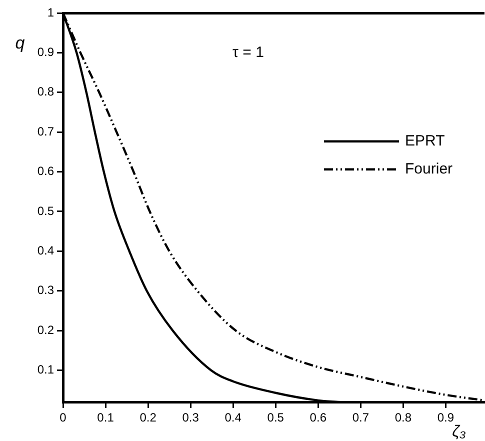  I want to click on legend-label: Fourier, so click(429, 169).